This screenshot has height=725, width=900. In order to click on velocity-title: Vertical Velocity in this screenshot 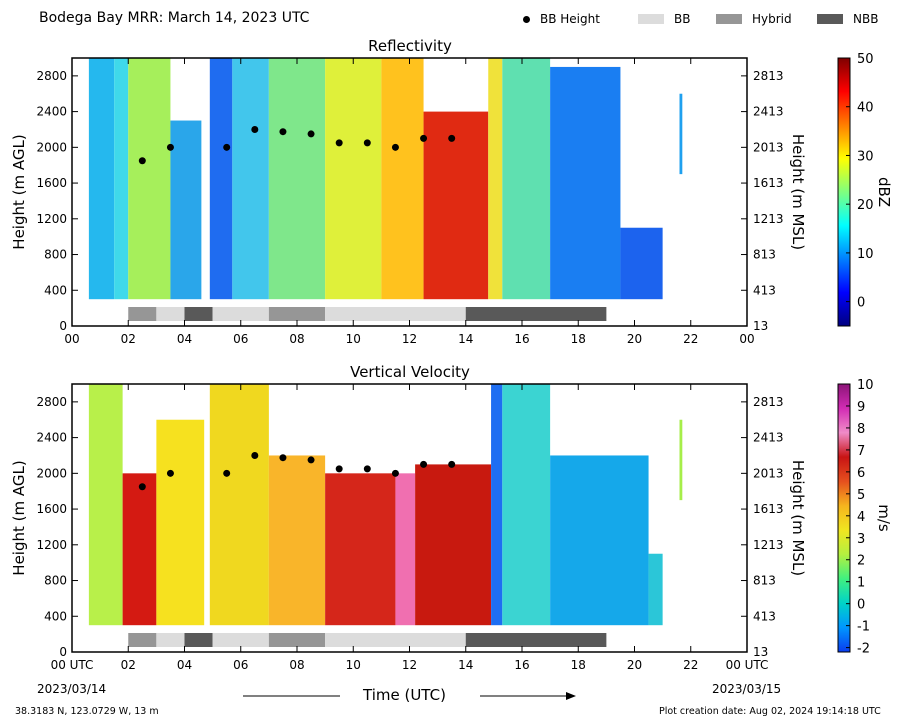, I will do `click(410, 372)`.